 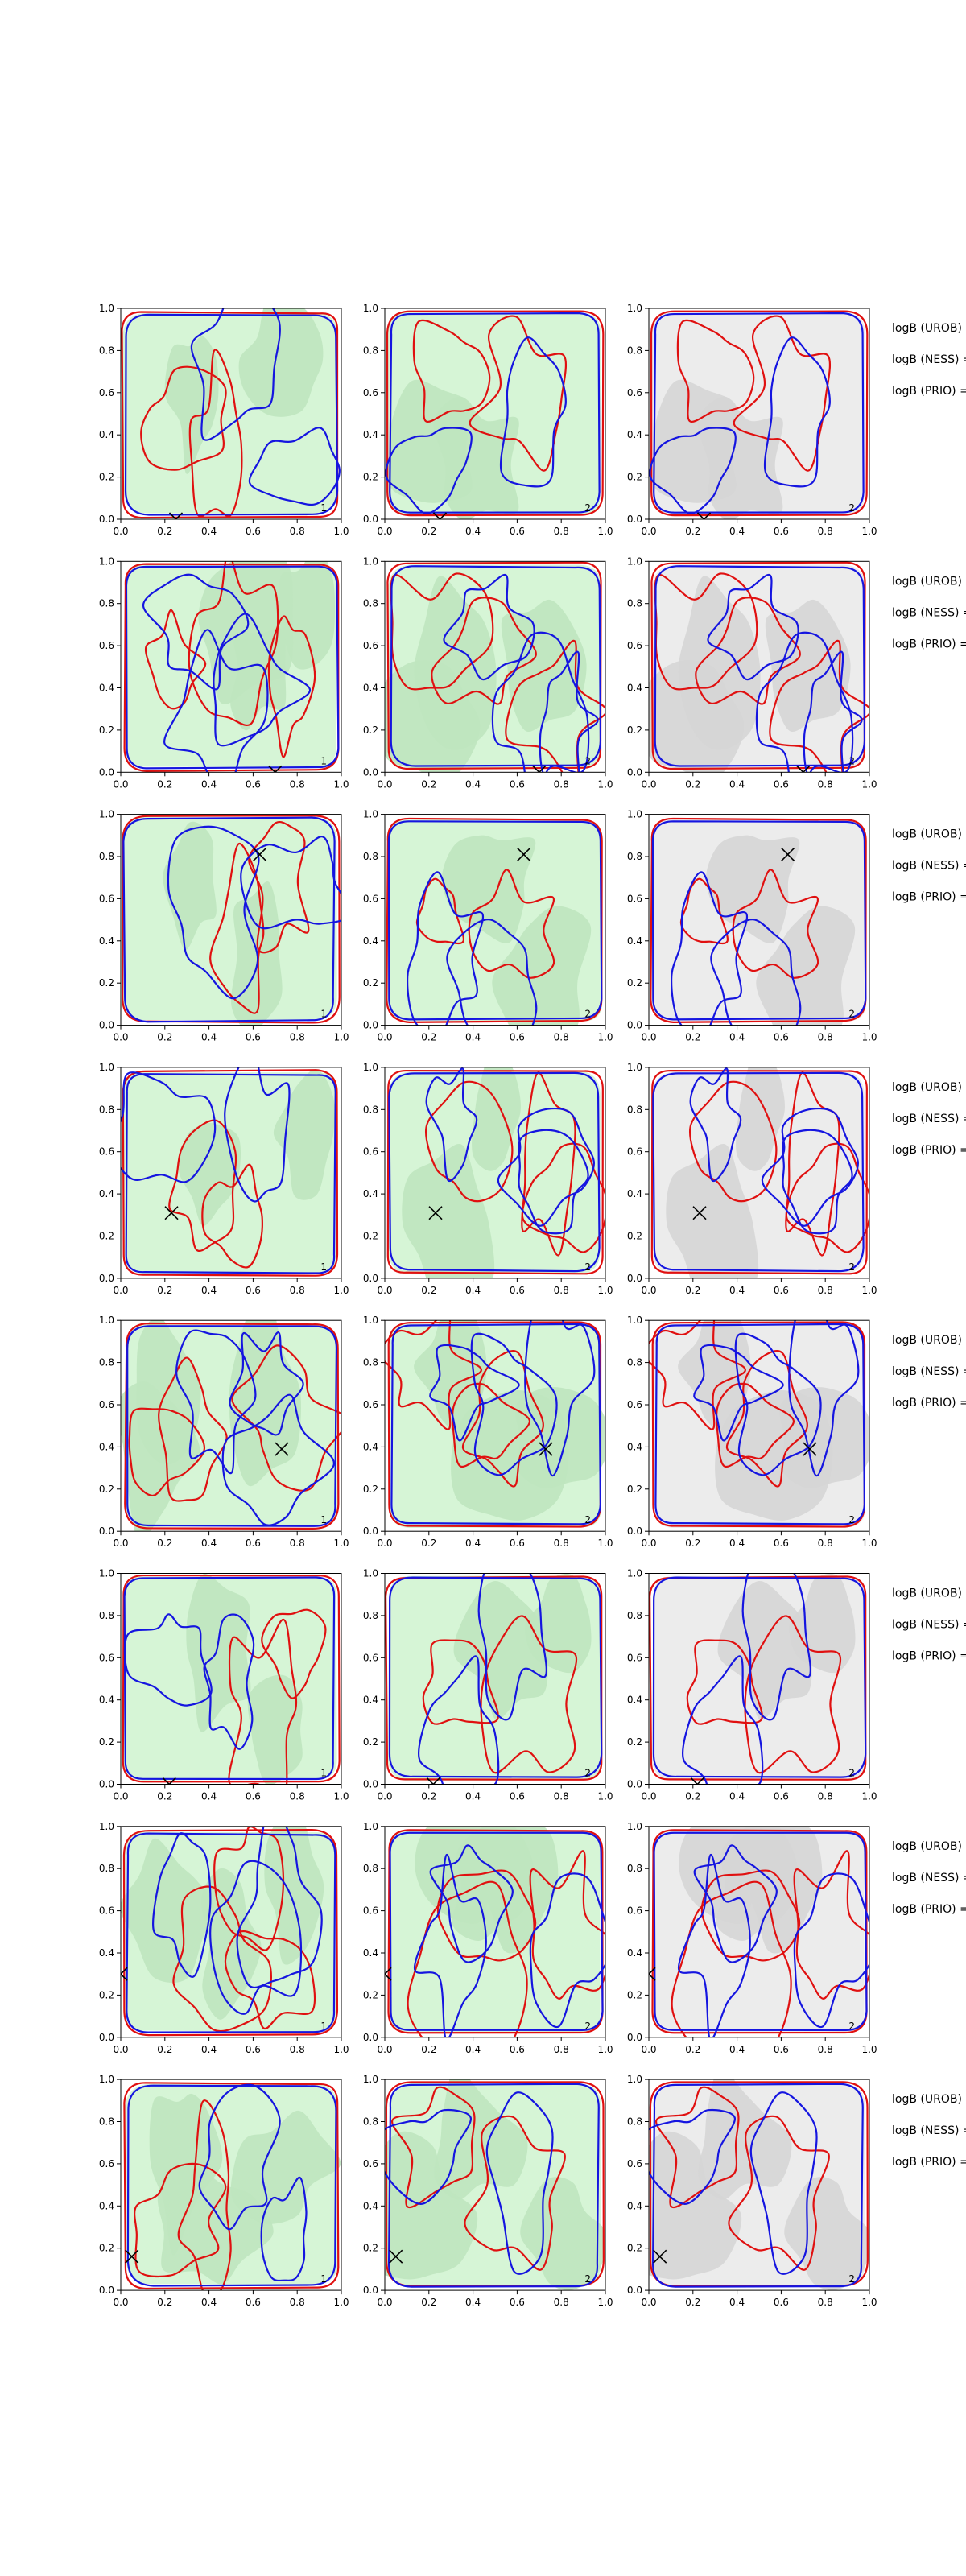 I want to click on panel-r7-c3: 2 0.0 0.2 0.4 0.6 0.8 1.0 0.0 0.2 0.4 0.6 0.8 1.0, so click(x=752, y=1938).